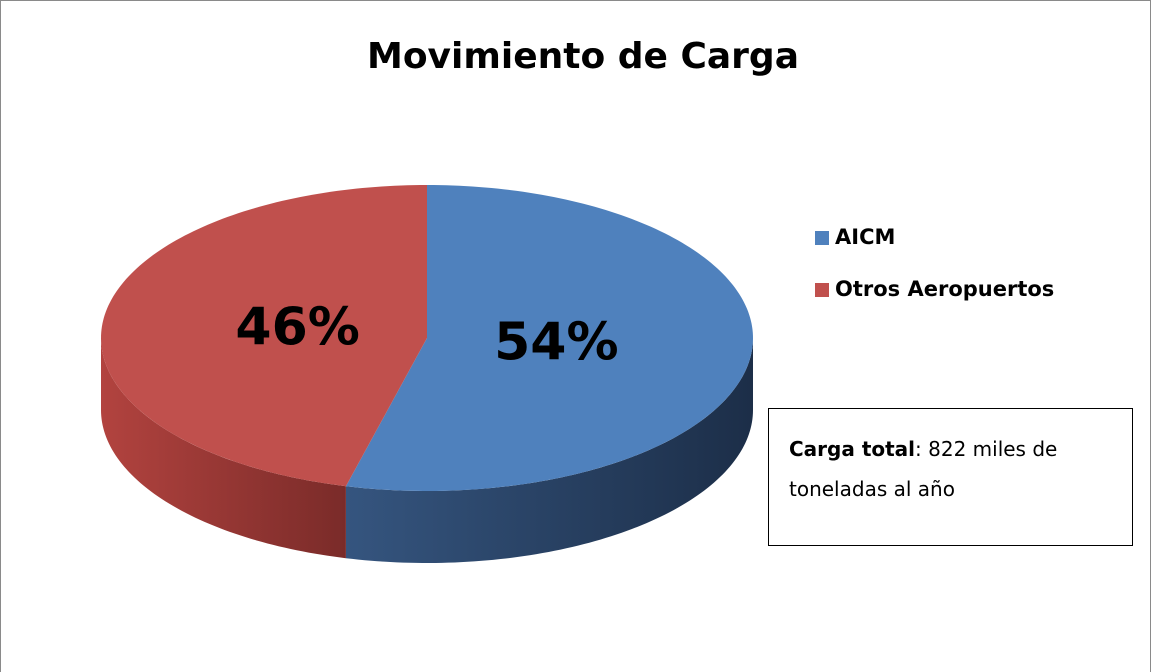  Describe the element at coordinates (852, 449) in the screenshot. I see `annotation-label: Carga total` at that location.